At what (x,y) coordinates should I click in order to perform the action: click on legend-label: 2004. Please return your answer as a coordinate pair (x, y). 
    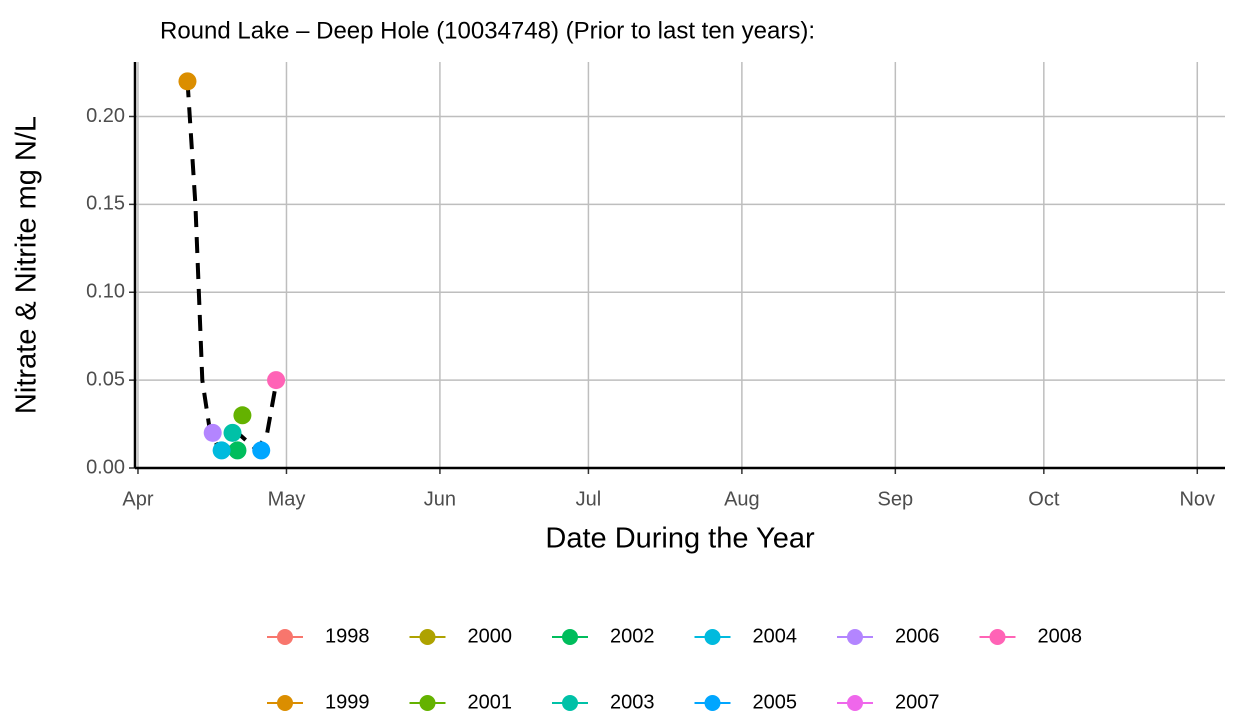
    Looking at the image, I should click on (775, 636).